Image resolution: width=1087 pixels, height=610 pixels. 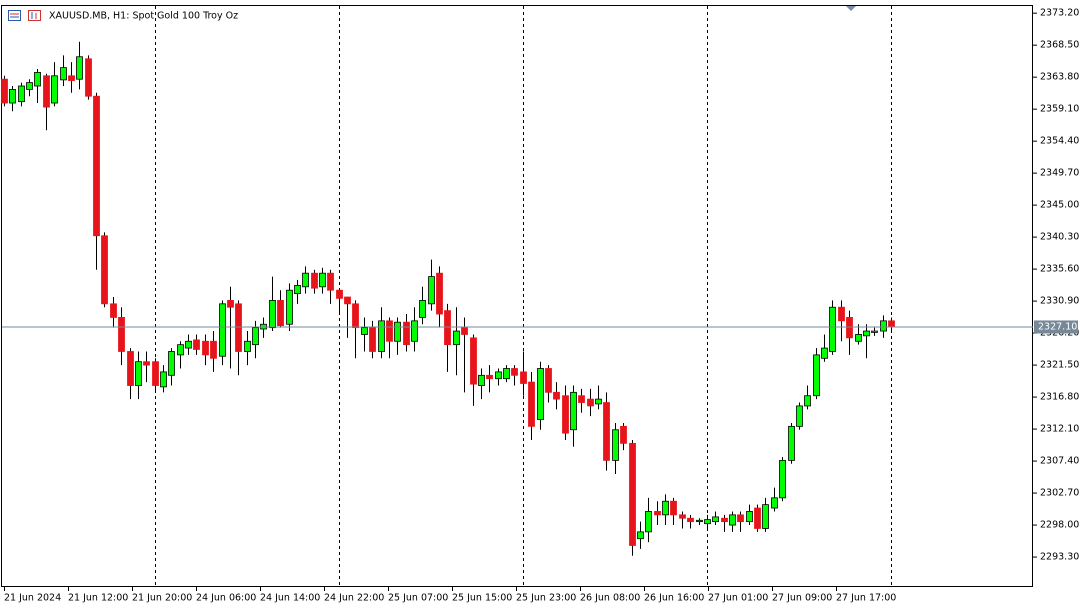 What do you see at coordinates (802, 598) in the screenshot?
I see `x-tick-label: 27 Jun 09:00` at bounding box center [802, 598].